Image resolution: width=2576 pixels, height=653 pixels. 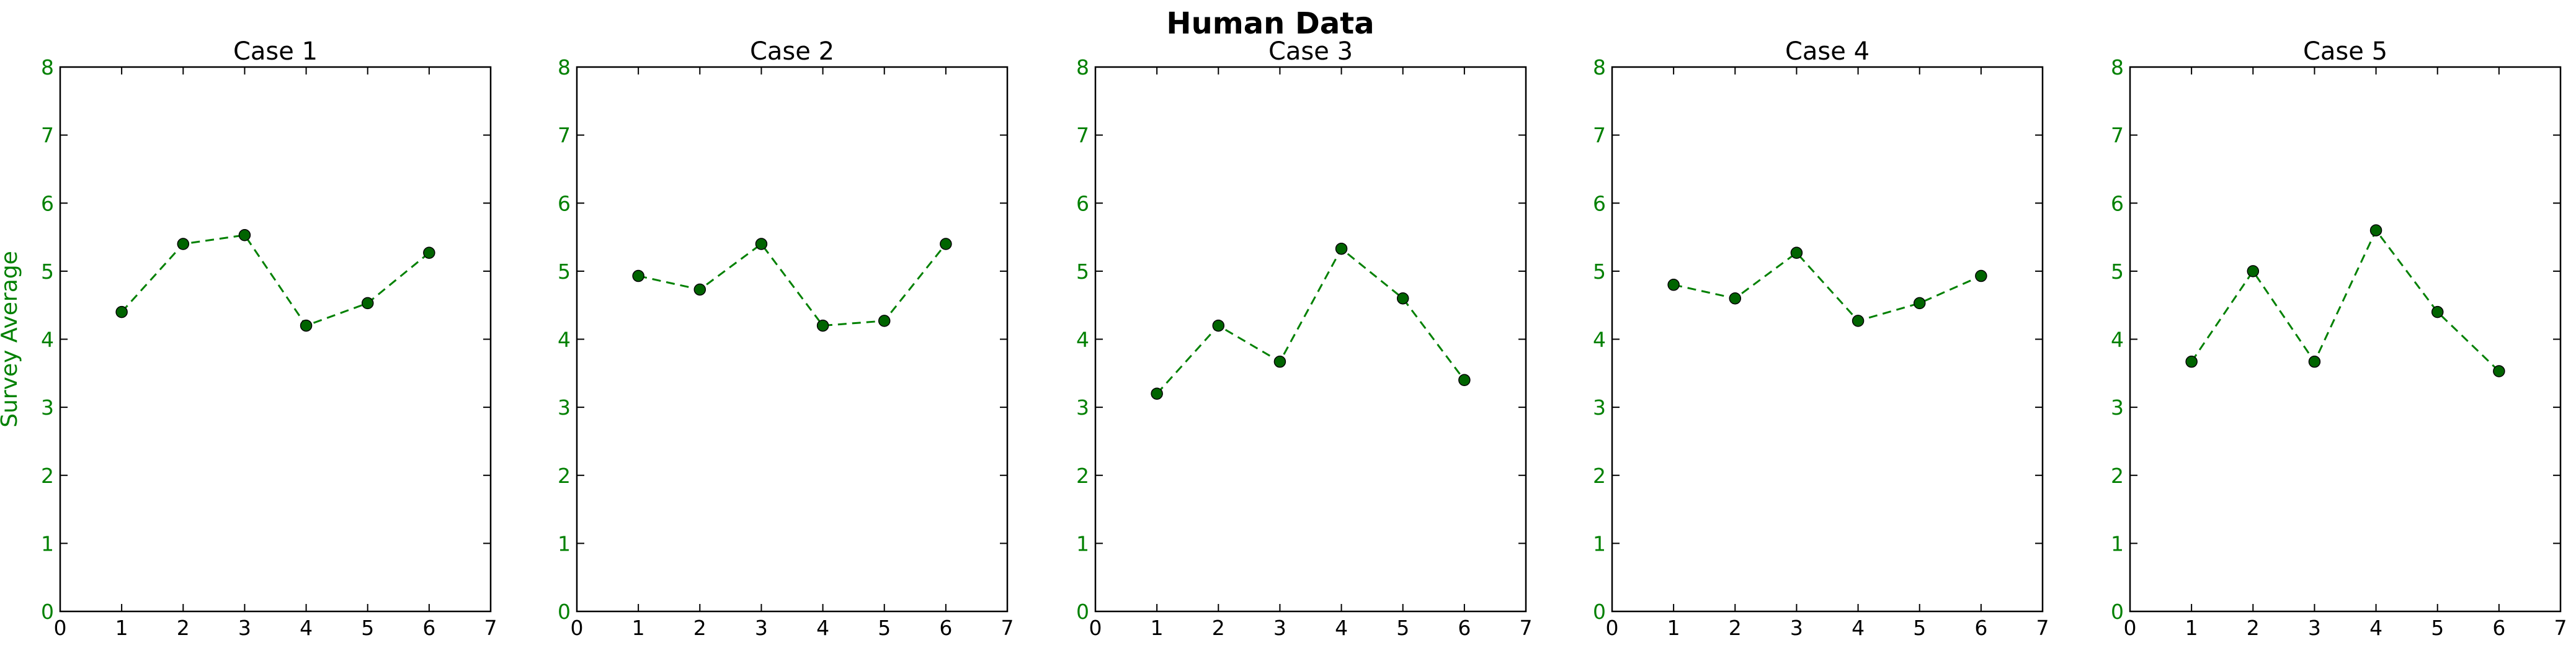 I want to click on subplot-title: Case 3, so click(x=1310, y=52).